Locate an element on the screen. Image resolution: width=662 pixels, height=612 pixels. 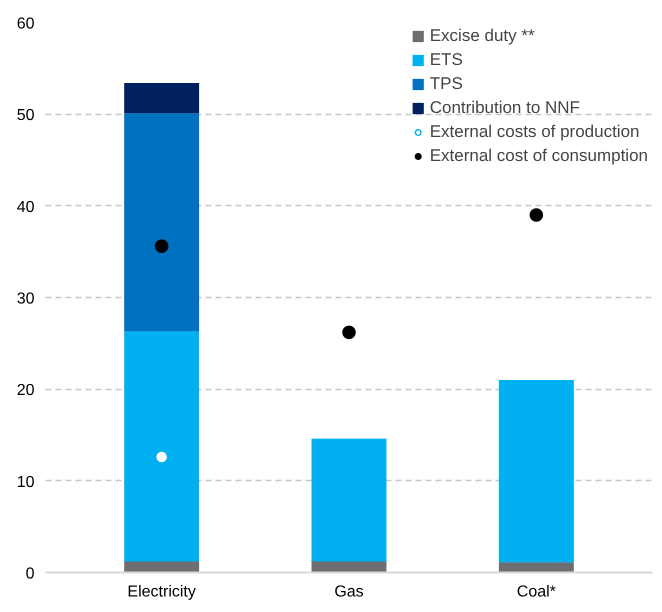
legend-label: External cost of consumption is located at coordinates (539, 156).